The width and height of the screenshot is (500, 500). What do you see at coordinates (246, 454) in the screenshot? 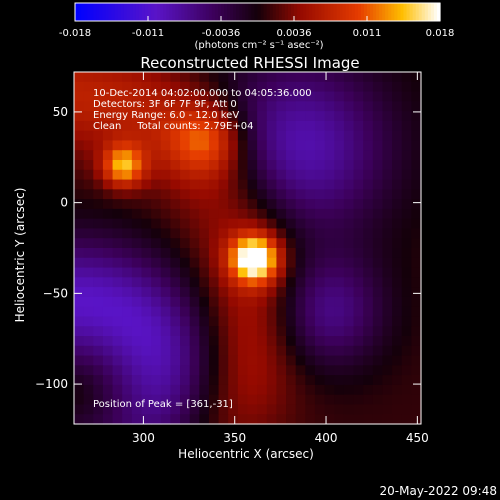
I see `x-axis-label: Heliocentric X (arcsec)` at bounding box center [246, 454].